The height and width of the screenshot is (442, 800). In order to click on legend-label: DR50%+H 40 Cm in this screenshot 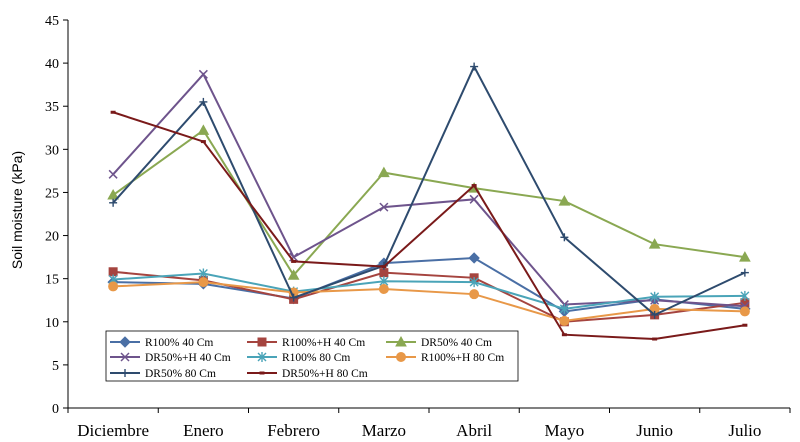, I will do `click(188, 358)`.